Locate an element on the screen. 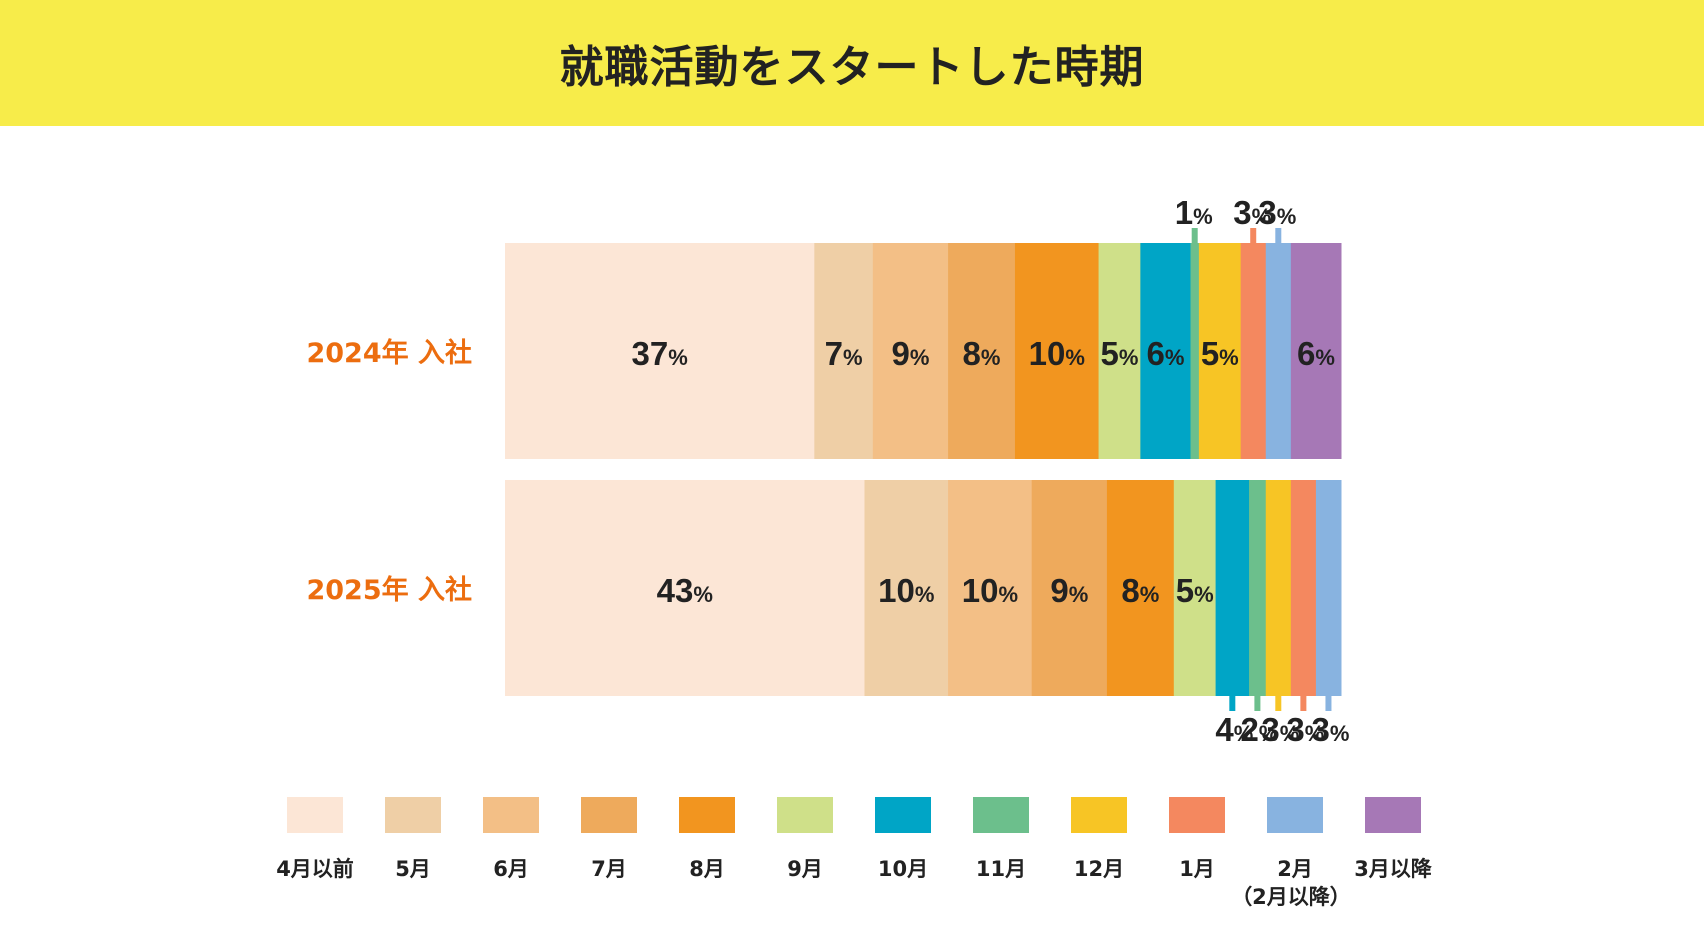 The image size is (1704, 931). value-label-1-12: 6% is located at coordinates (1316, 353).